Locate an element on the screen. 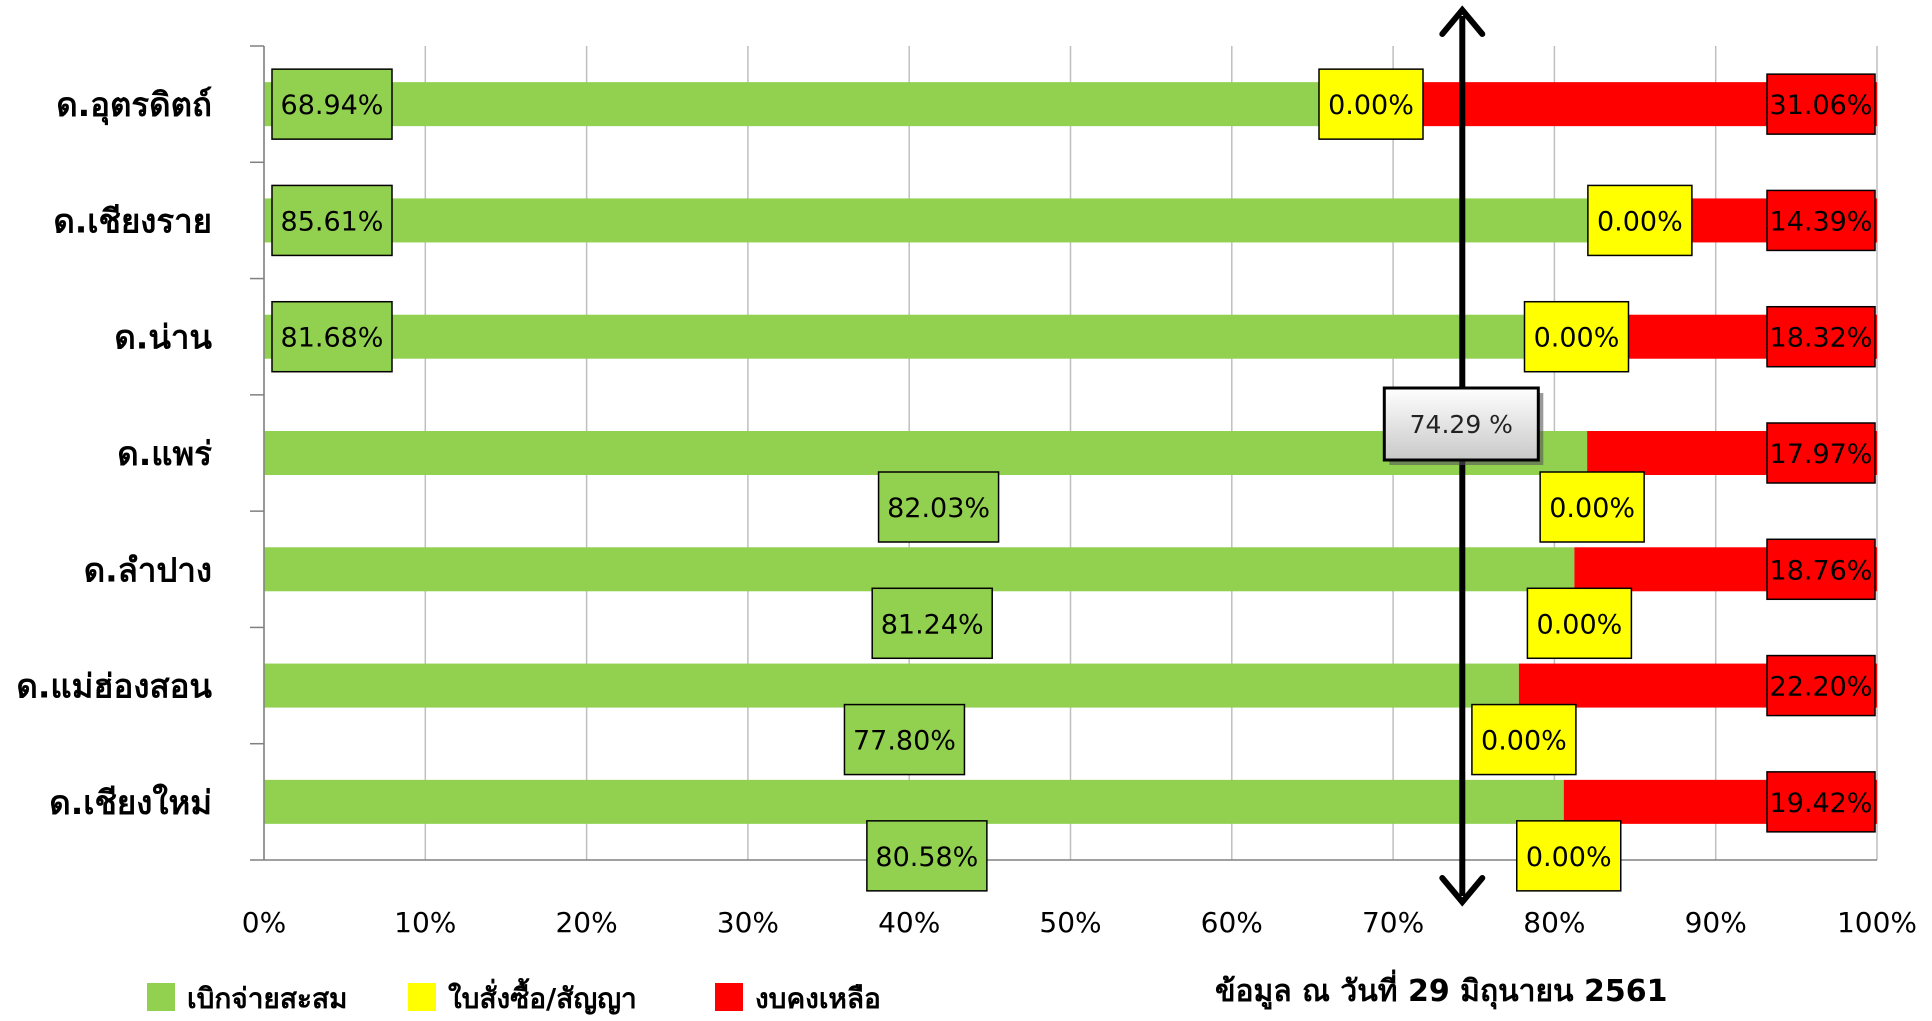 This screenshot has width=1932, height=1021. label-red: 18.32% is located at coordinates (1821, 338).